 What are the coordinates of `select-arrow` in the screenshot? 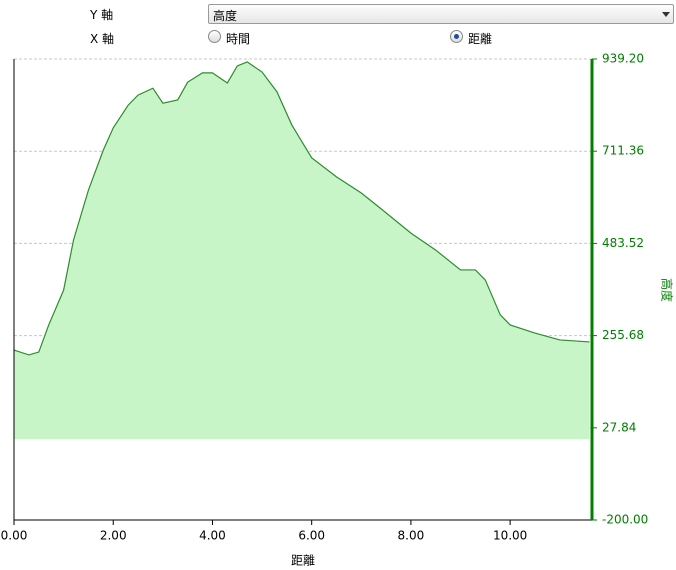 It's located at (666, 14).